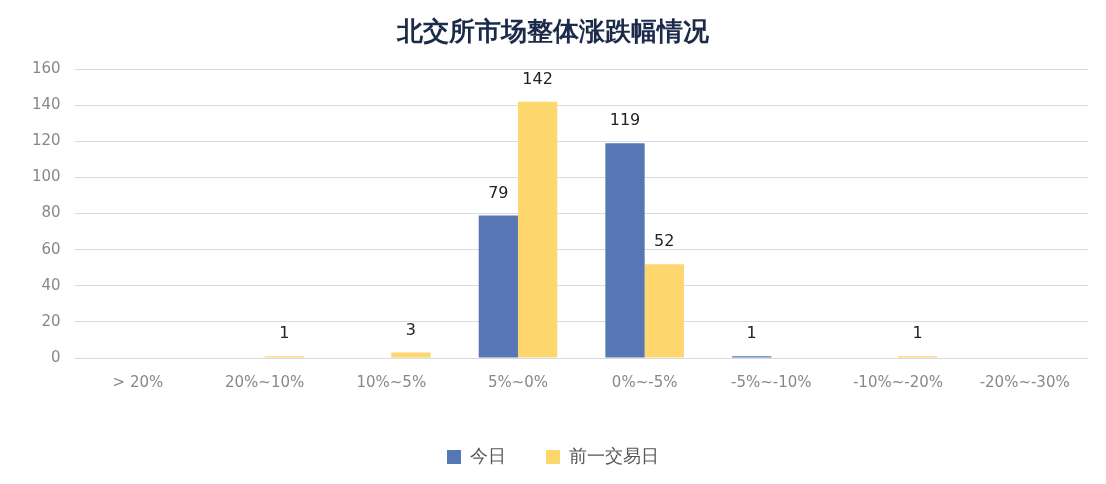 The image size is (1106, 484). What do you see at coordinates (46, 104) in the screenshot?
I see `y-tick-label: 140` at bounding box center [46, 104].